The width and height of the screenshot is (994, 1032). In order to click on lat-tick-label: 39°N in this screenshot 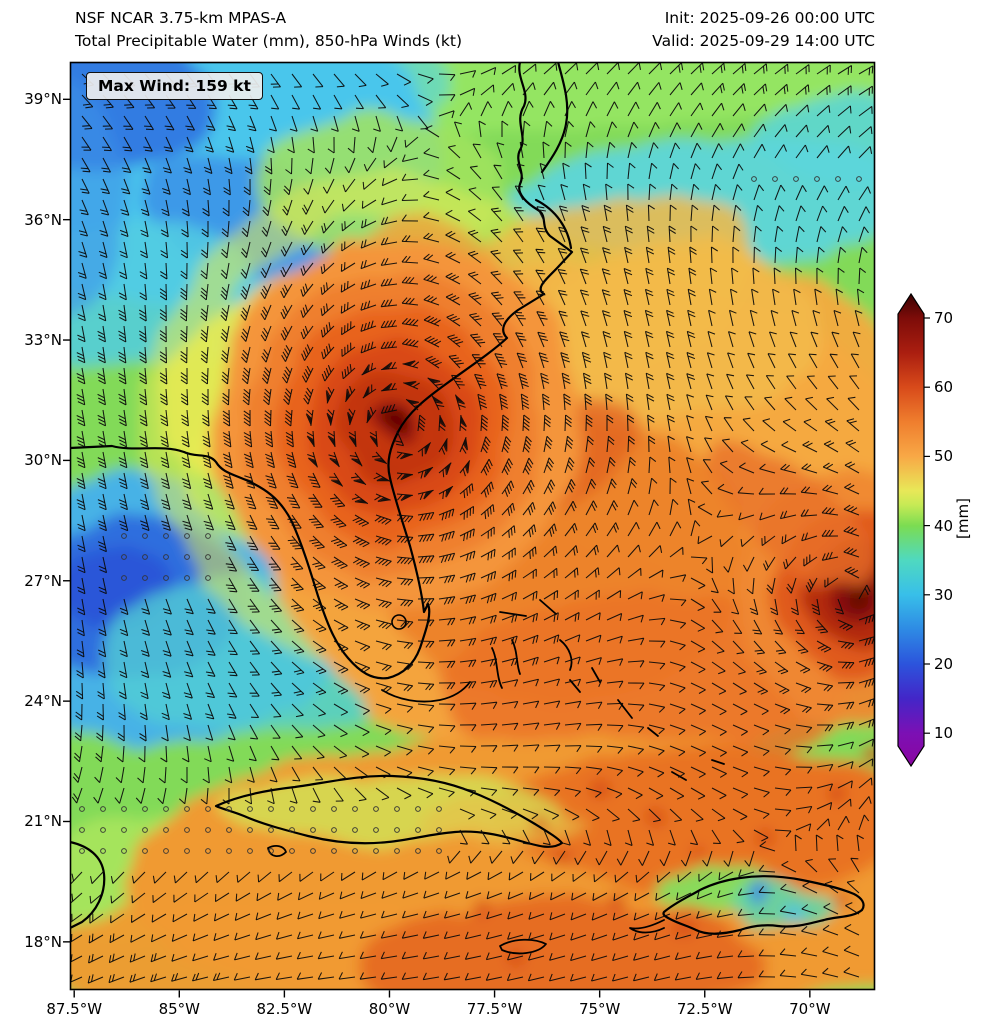, I will do `click(43, 99)`.